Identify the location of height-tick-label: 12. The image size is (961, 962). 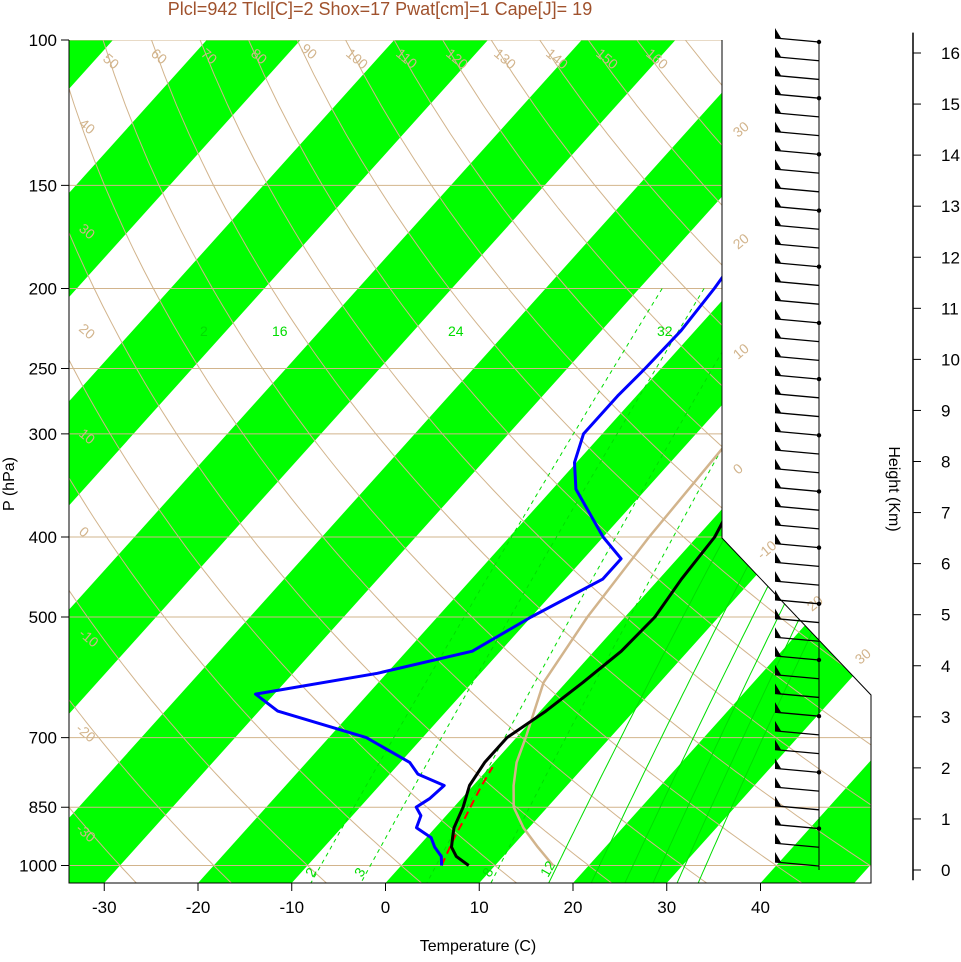
(950, 257).